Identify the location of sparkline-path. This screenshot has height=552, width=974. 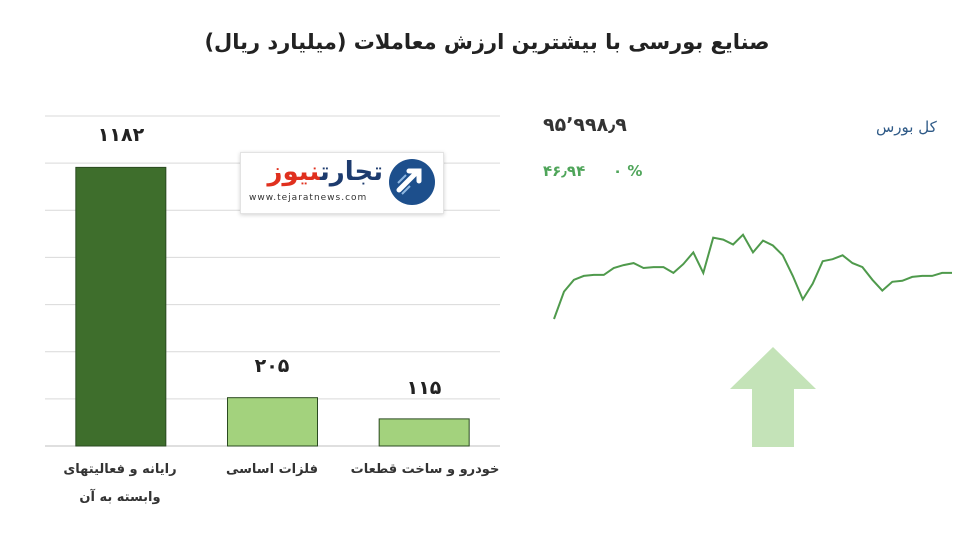
(752, 276).